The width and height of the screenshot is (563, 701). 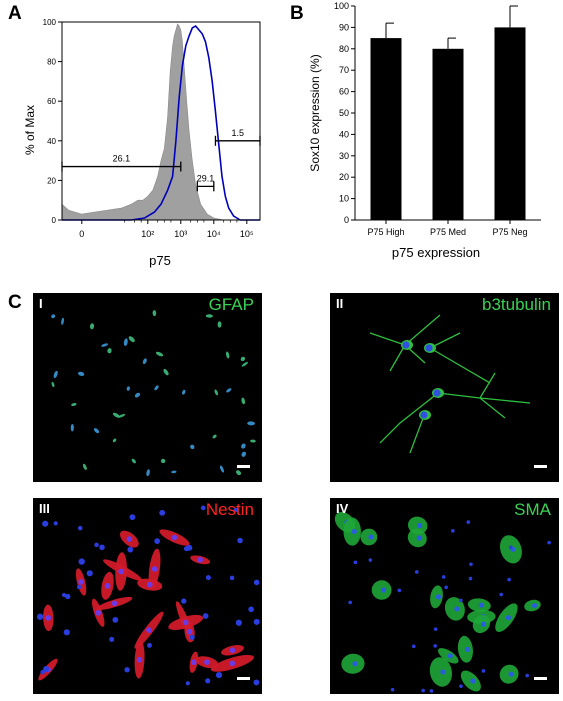 I want to click on y-tick-label: 10, so click(x=344, y=199).